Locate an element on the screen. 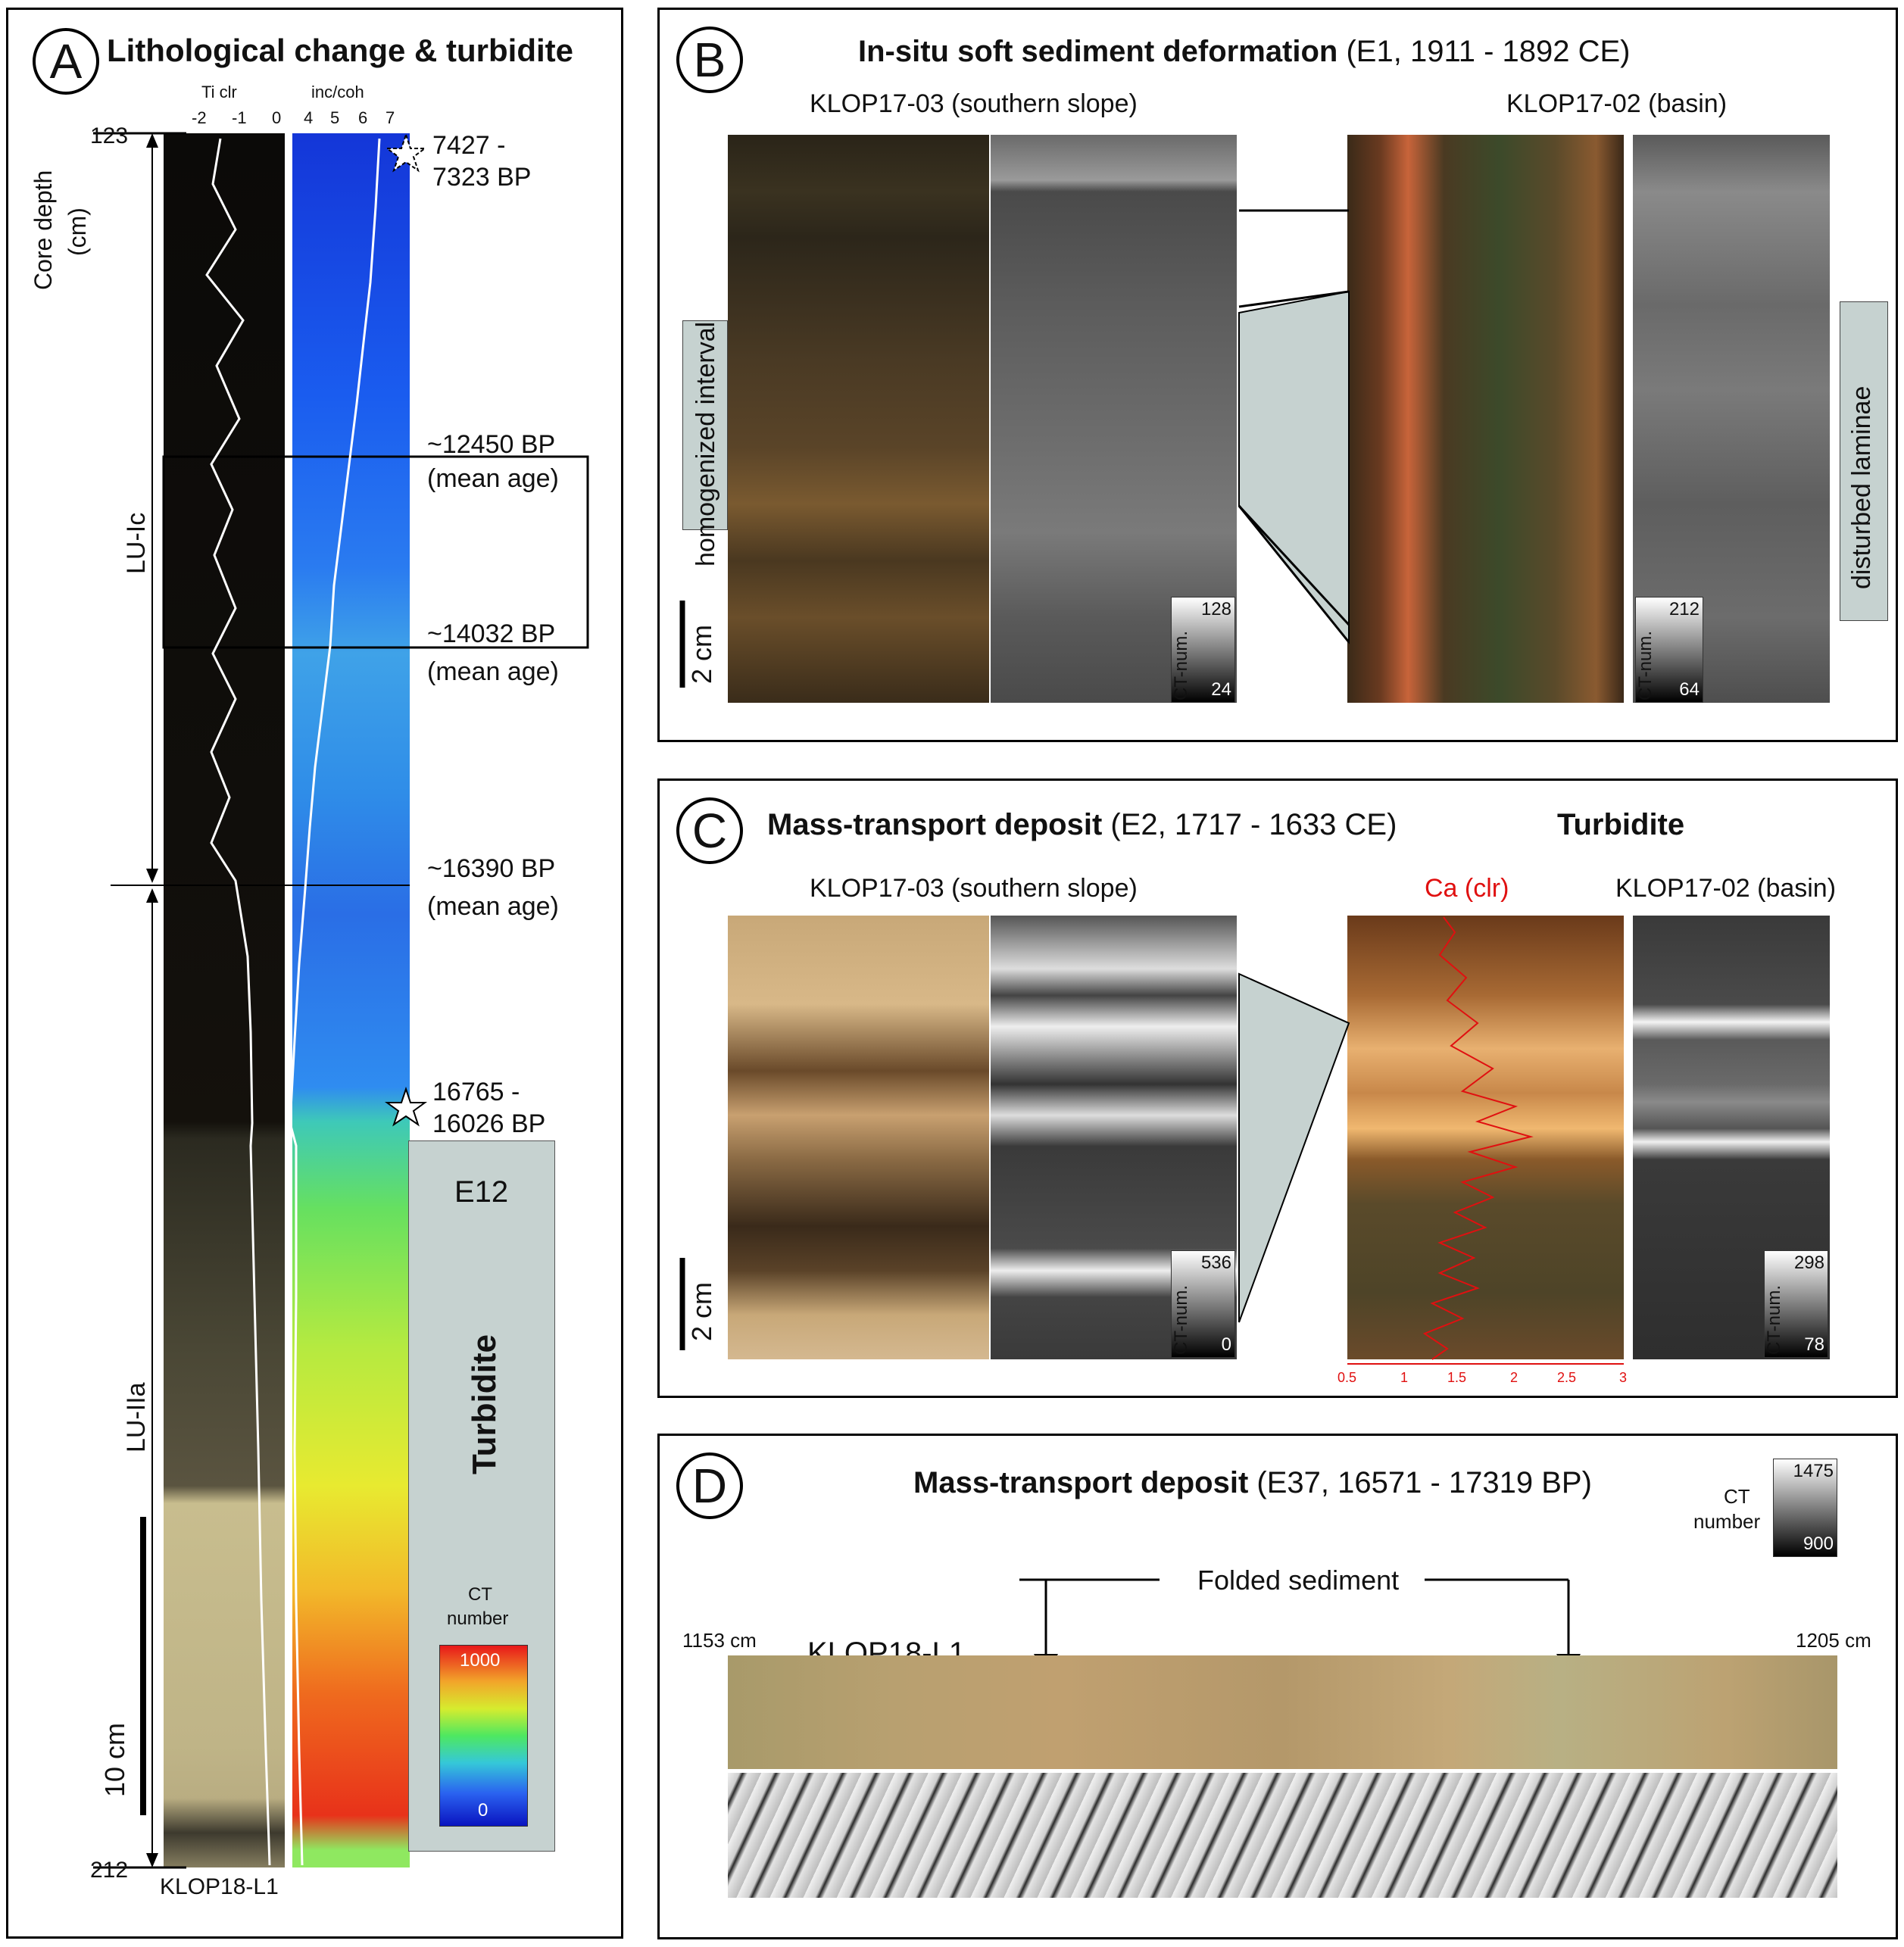  ct-c-left-max: 536 is located at coordinates (1215, 1263).